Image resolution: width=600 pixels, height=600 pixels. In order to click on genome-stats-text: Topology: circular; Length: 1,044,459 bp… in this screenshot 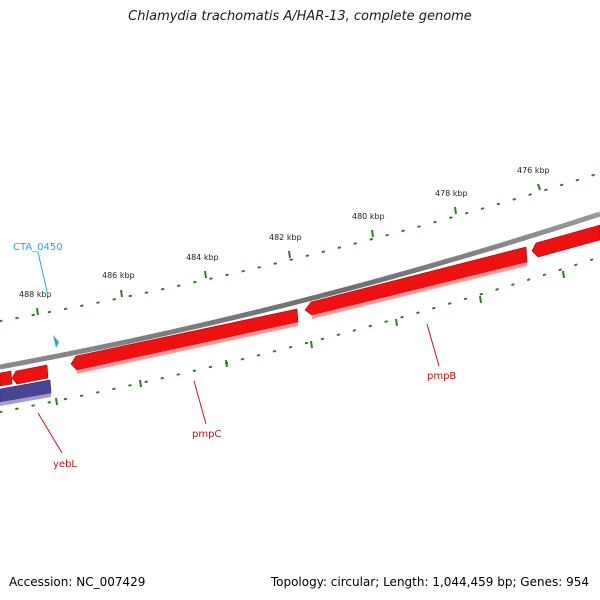, I will do `click(429, 582)`.